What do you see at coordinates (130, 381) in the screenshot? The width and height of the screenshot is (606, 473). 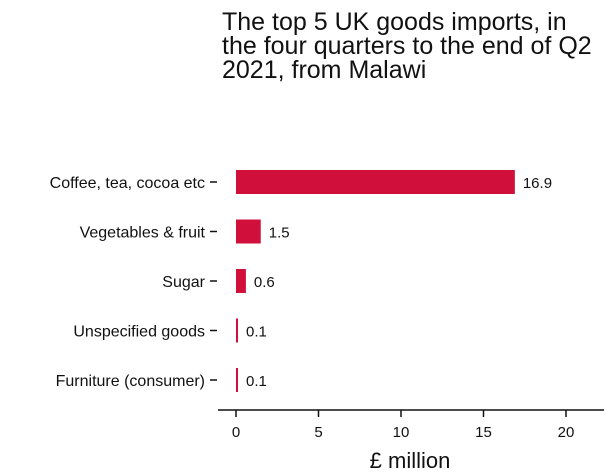 I see `category-label: Furniture (consumer)` at bounding box center [130, 381].